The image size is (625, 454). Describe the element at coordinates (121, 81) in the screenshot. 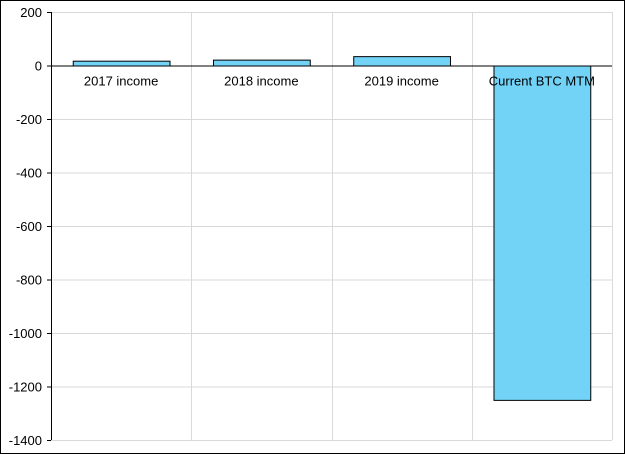

I see `category-label: 2017 income` at that location.